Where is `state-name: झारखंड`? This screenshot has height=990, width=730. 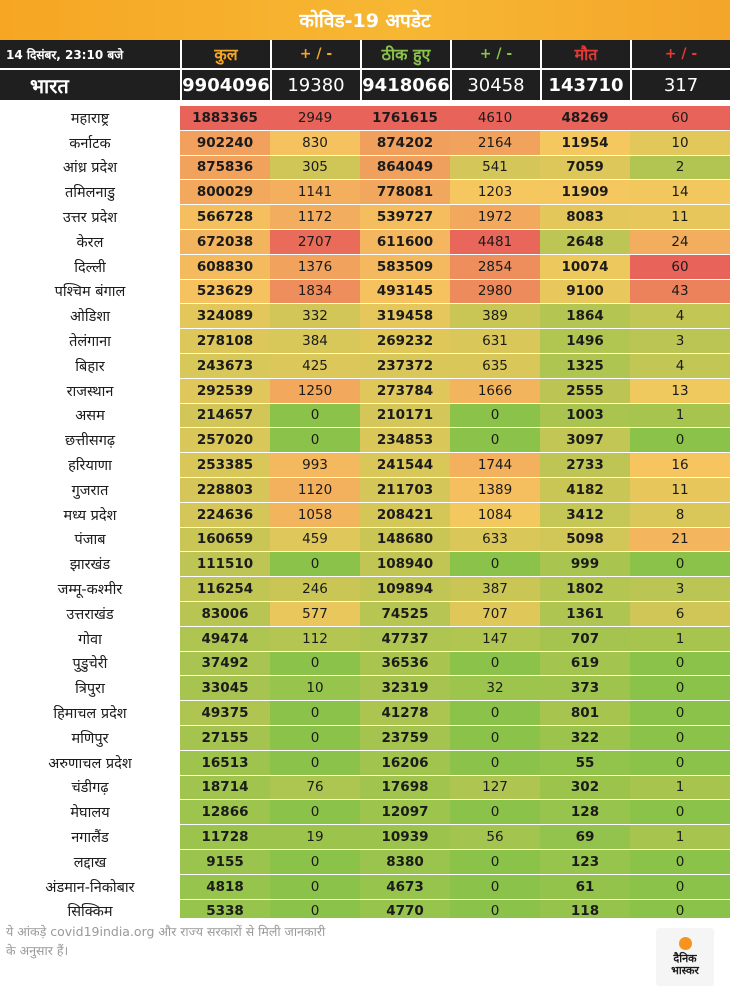 state-name: झारखंड is located at coordinates (90, 564).